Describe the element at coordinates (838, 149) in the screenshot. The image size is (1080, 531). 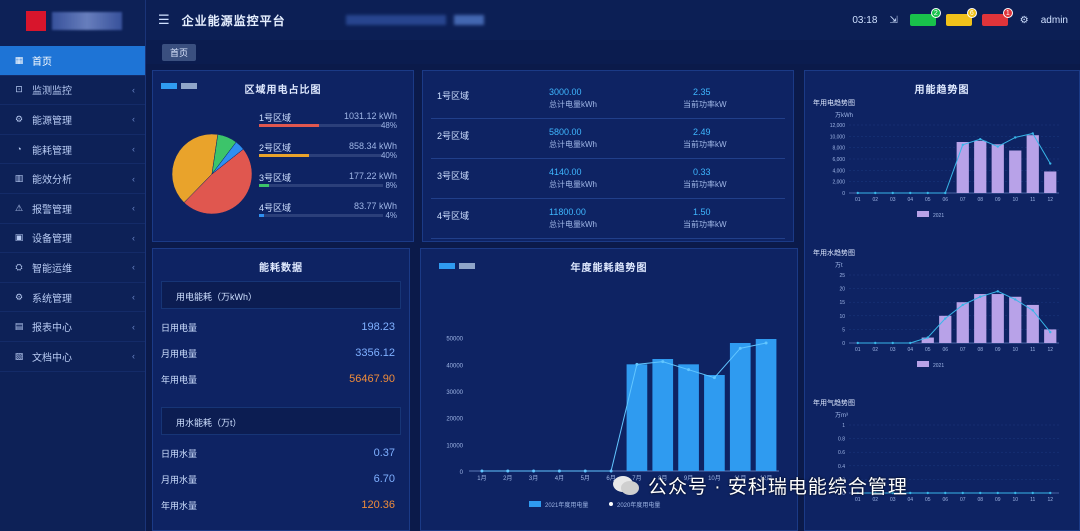
I see `y-tick-label: 8,000` at that location.